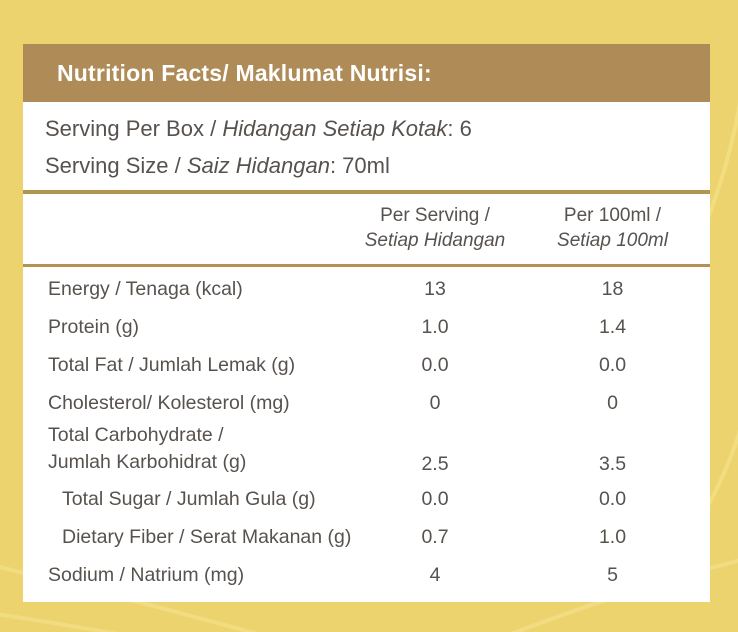 The image size is (738, 632). I want to click on row-label: Energy / Tenaga (kcal), so click(145, 288).